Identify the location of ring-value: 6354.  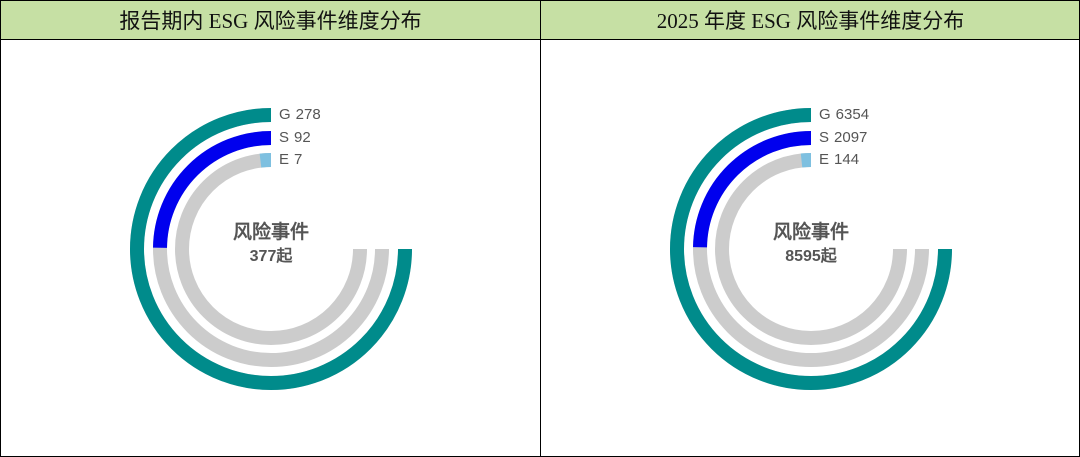
(852, 114).